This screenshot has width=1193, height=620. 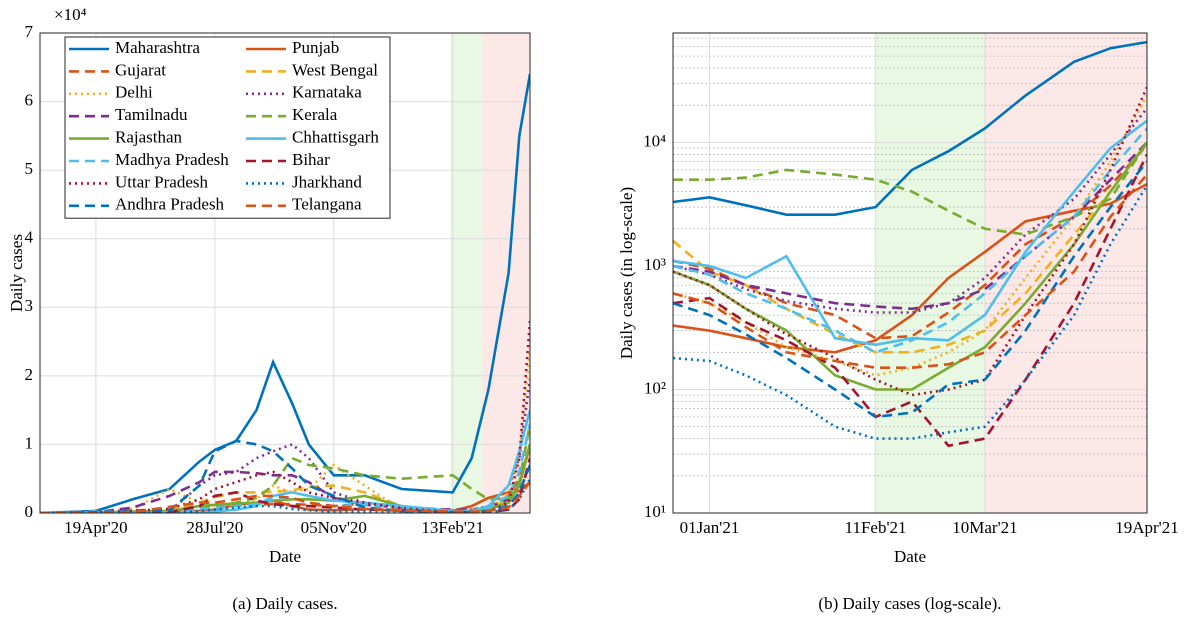 I want to click on x-tick-label: 10Mar'21, so click(x=984, y=527).